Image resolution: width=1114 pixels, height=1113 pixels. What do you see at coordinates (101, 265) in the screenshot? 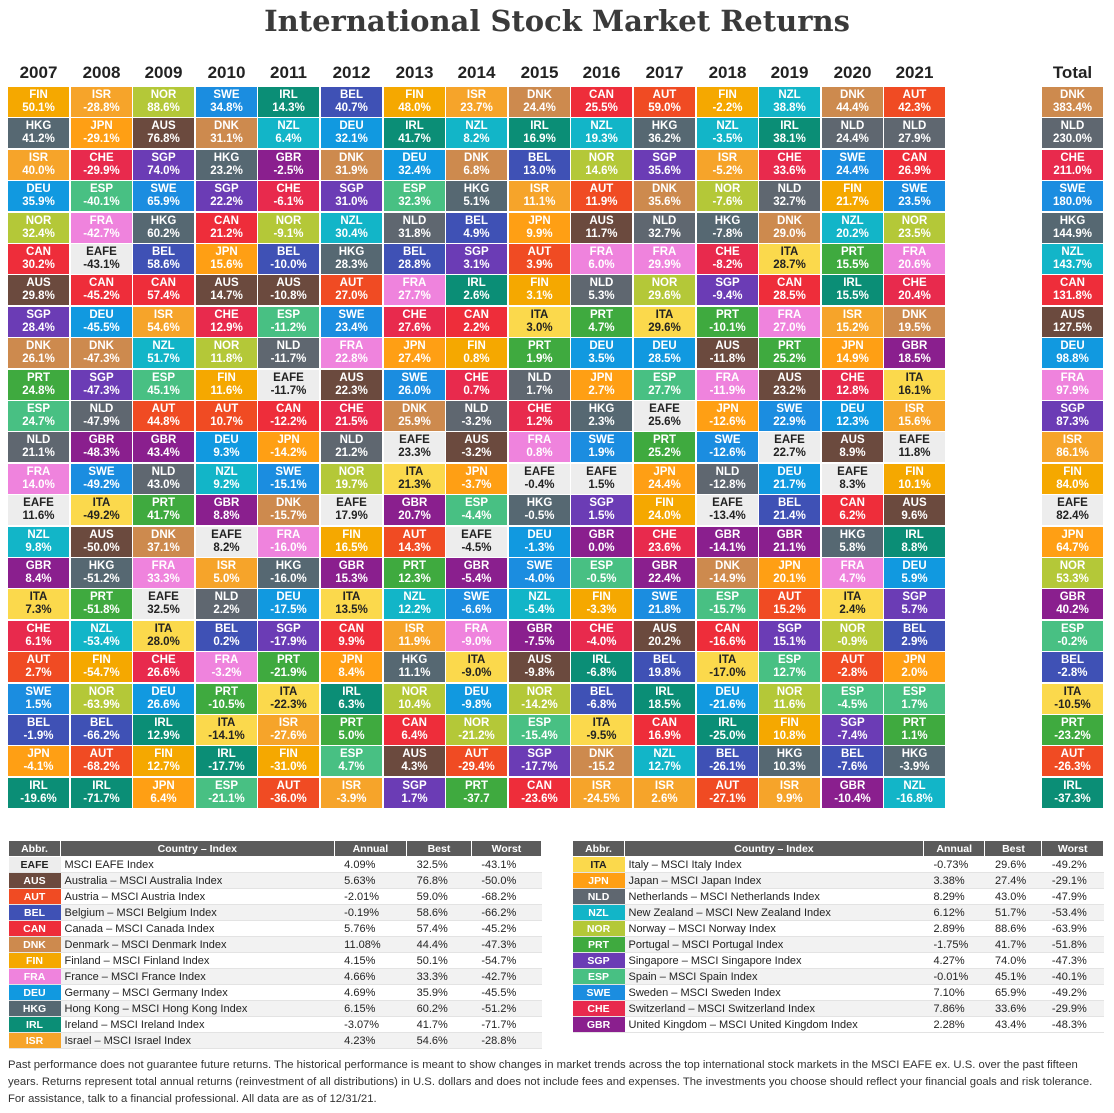
I see `cell-value: -43.1%` at bounding box center [101, 265].